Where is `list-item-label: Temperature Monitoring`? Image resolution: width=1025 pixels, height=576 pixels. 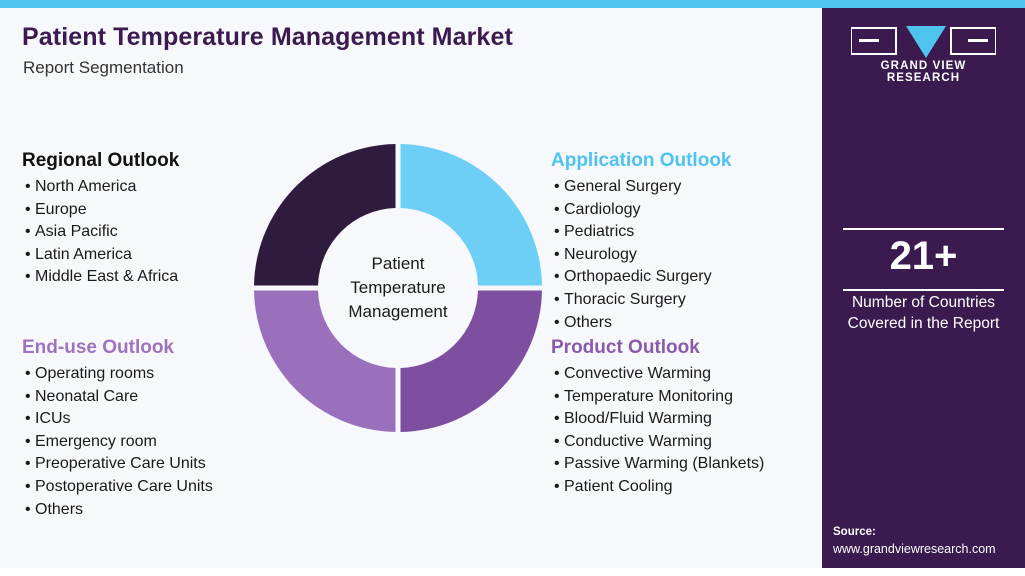
list-item-label: Temperature Monitoring is located at coordinates (648, 396).